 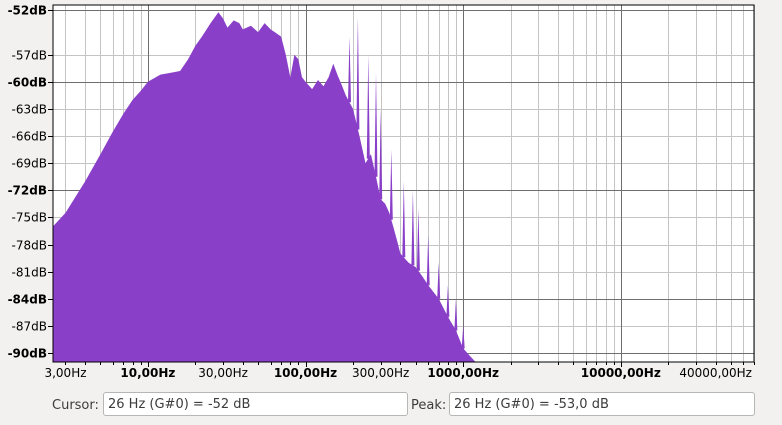 What do you see at coordinates (463, 373) in the screenshot?
I see `x-tick-label: 1000,00Hz` at bounding box center [463, 373].